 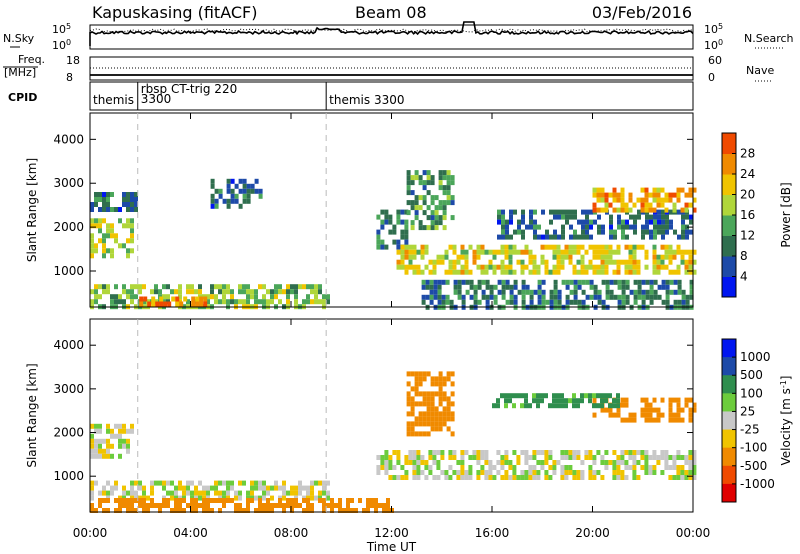 What do you see at coordinates (291, 533) in the screenshot?
I see `x-tick-label: 08:00` at bounding box center [291, 533].